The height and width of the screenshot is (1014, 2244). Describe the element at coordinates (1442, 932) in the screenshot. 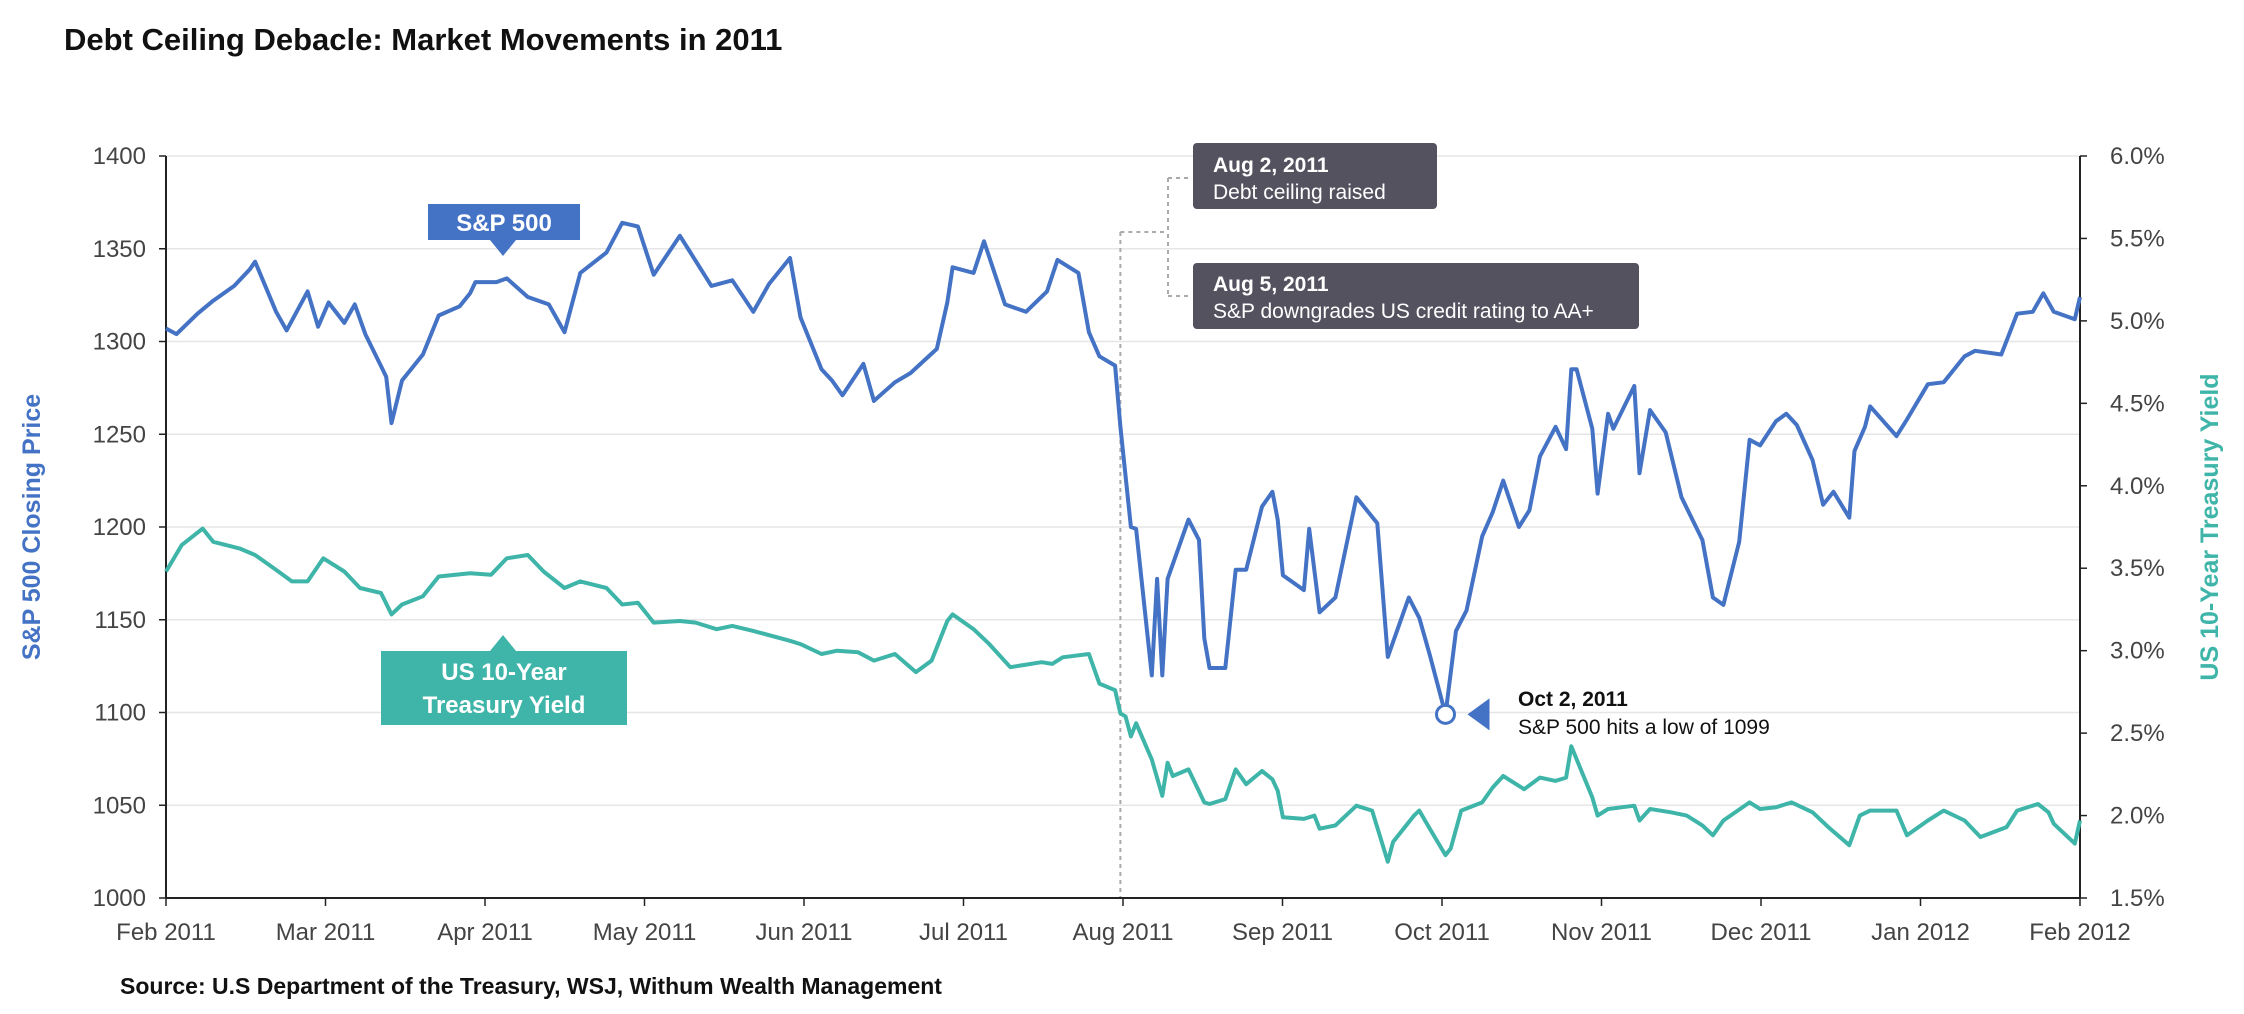

I see `x-tick-label: Oct 2011` at that location.